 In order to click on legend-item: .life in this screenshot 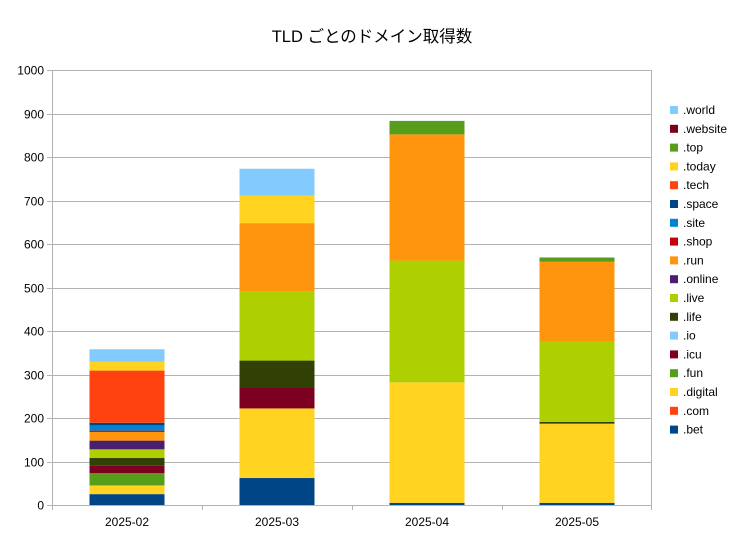, I will do `click(686, 317)`.